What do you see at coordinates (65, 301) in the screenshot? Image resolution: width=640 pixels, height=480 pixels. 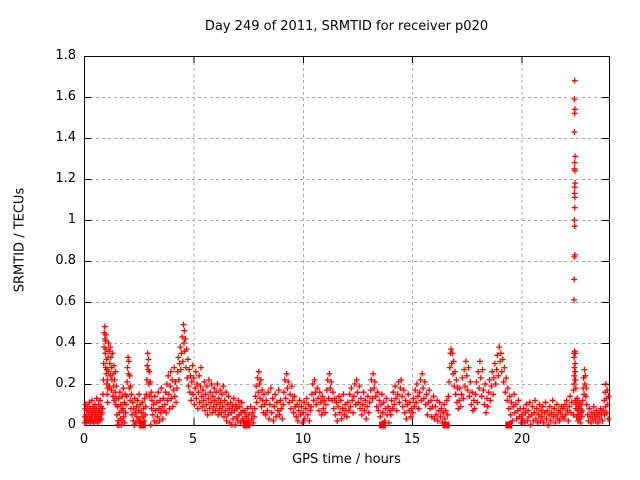 I see `y-tick-label: 0.6` at bounding box center [65, 301].